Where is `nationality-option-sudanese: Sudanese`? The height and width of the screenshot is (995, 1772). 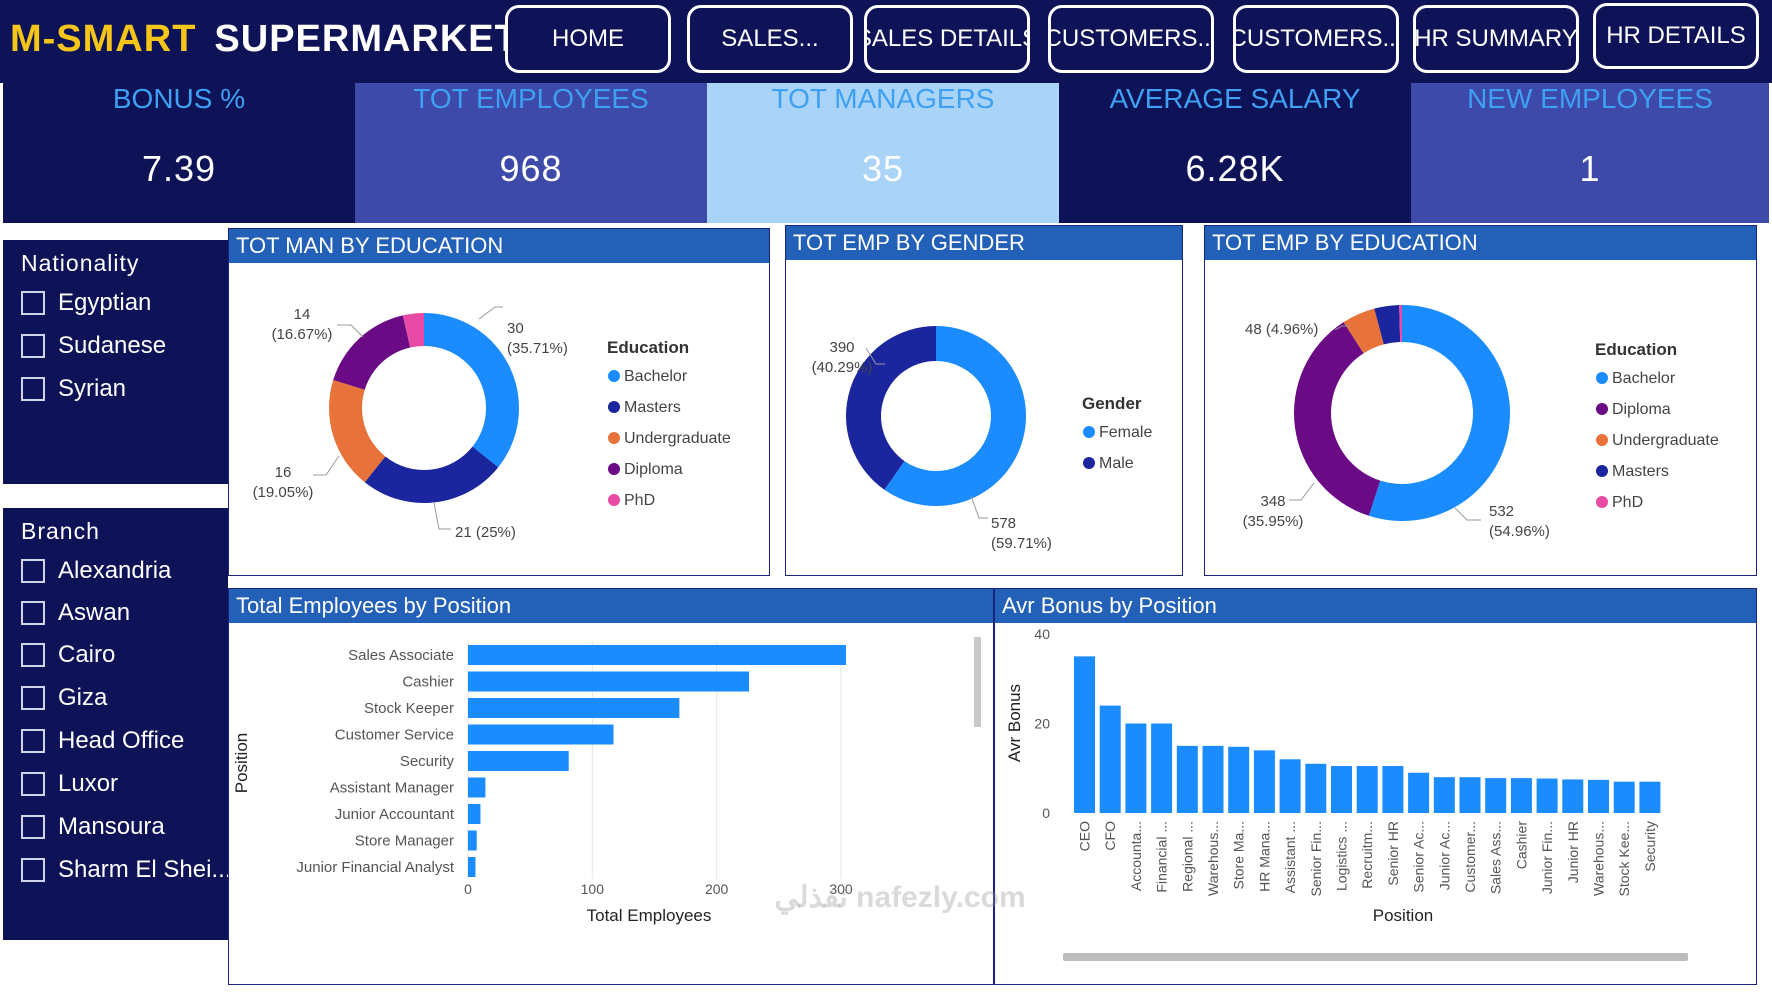 nationality-option-sudanese: Sudanese is located at coordinates (93, 346).